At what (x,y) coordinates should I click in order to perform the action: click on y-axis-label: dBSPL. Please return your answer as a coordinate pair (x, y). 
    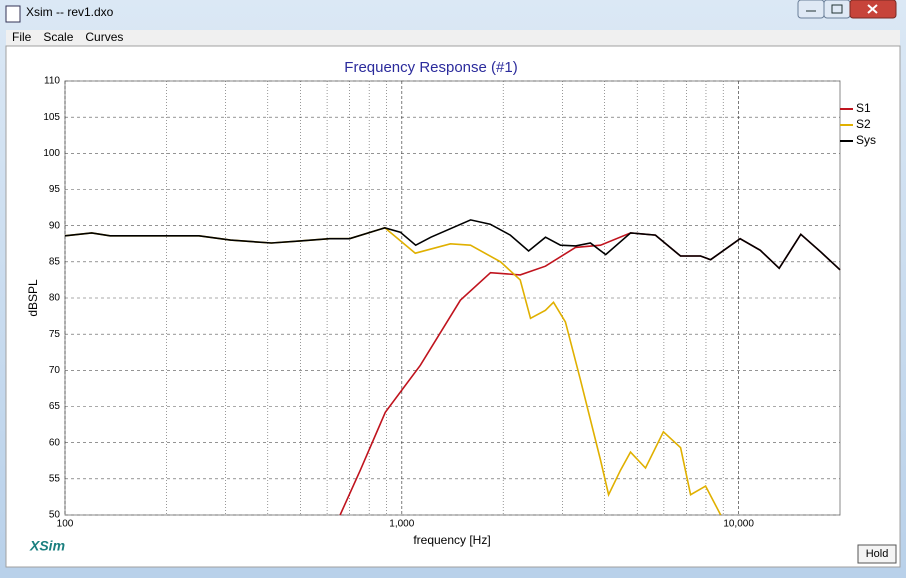
    Looking at the image, I should click on (33, 298).